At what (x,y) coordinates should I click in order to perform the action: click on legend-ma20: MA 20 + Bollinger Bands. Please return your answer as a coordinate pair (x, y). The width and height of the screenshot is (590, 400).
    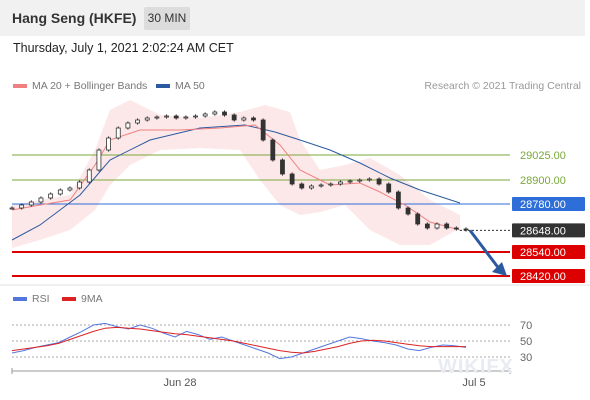
    Looking at the image, I should click on (80, 86).